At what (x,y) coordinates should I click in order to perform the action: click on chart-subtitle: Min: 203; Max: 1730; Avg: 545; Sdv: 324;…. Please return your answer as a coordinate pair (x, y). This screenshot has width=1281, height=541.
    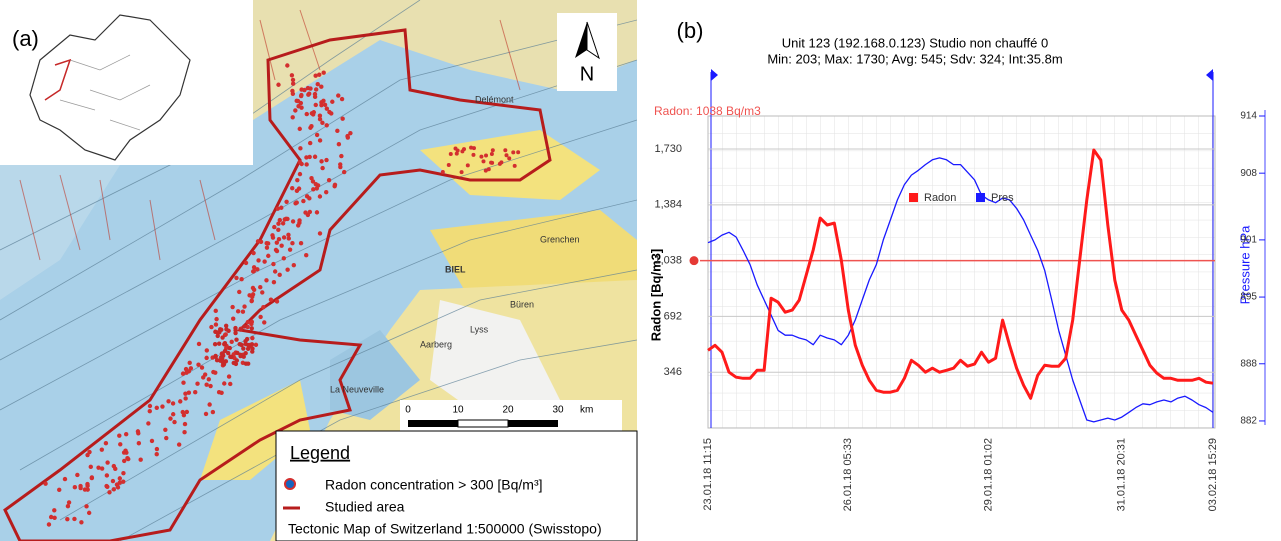
    Looking at the image, I should click on (914, 58).